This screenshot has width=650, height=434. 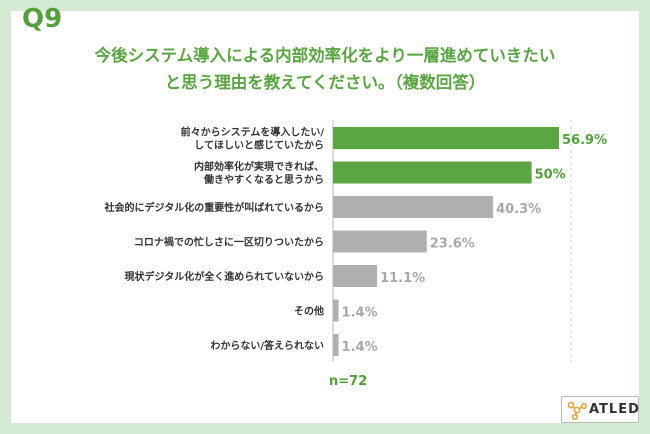 I want to click on category-label-2-line-2: 働きやすくなると思うから, so click(x=263, y=179).